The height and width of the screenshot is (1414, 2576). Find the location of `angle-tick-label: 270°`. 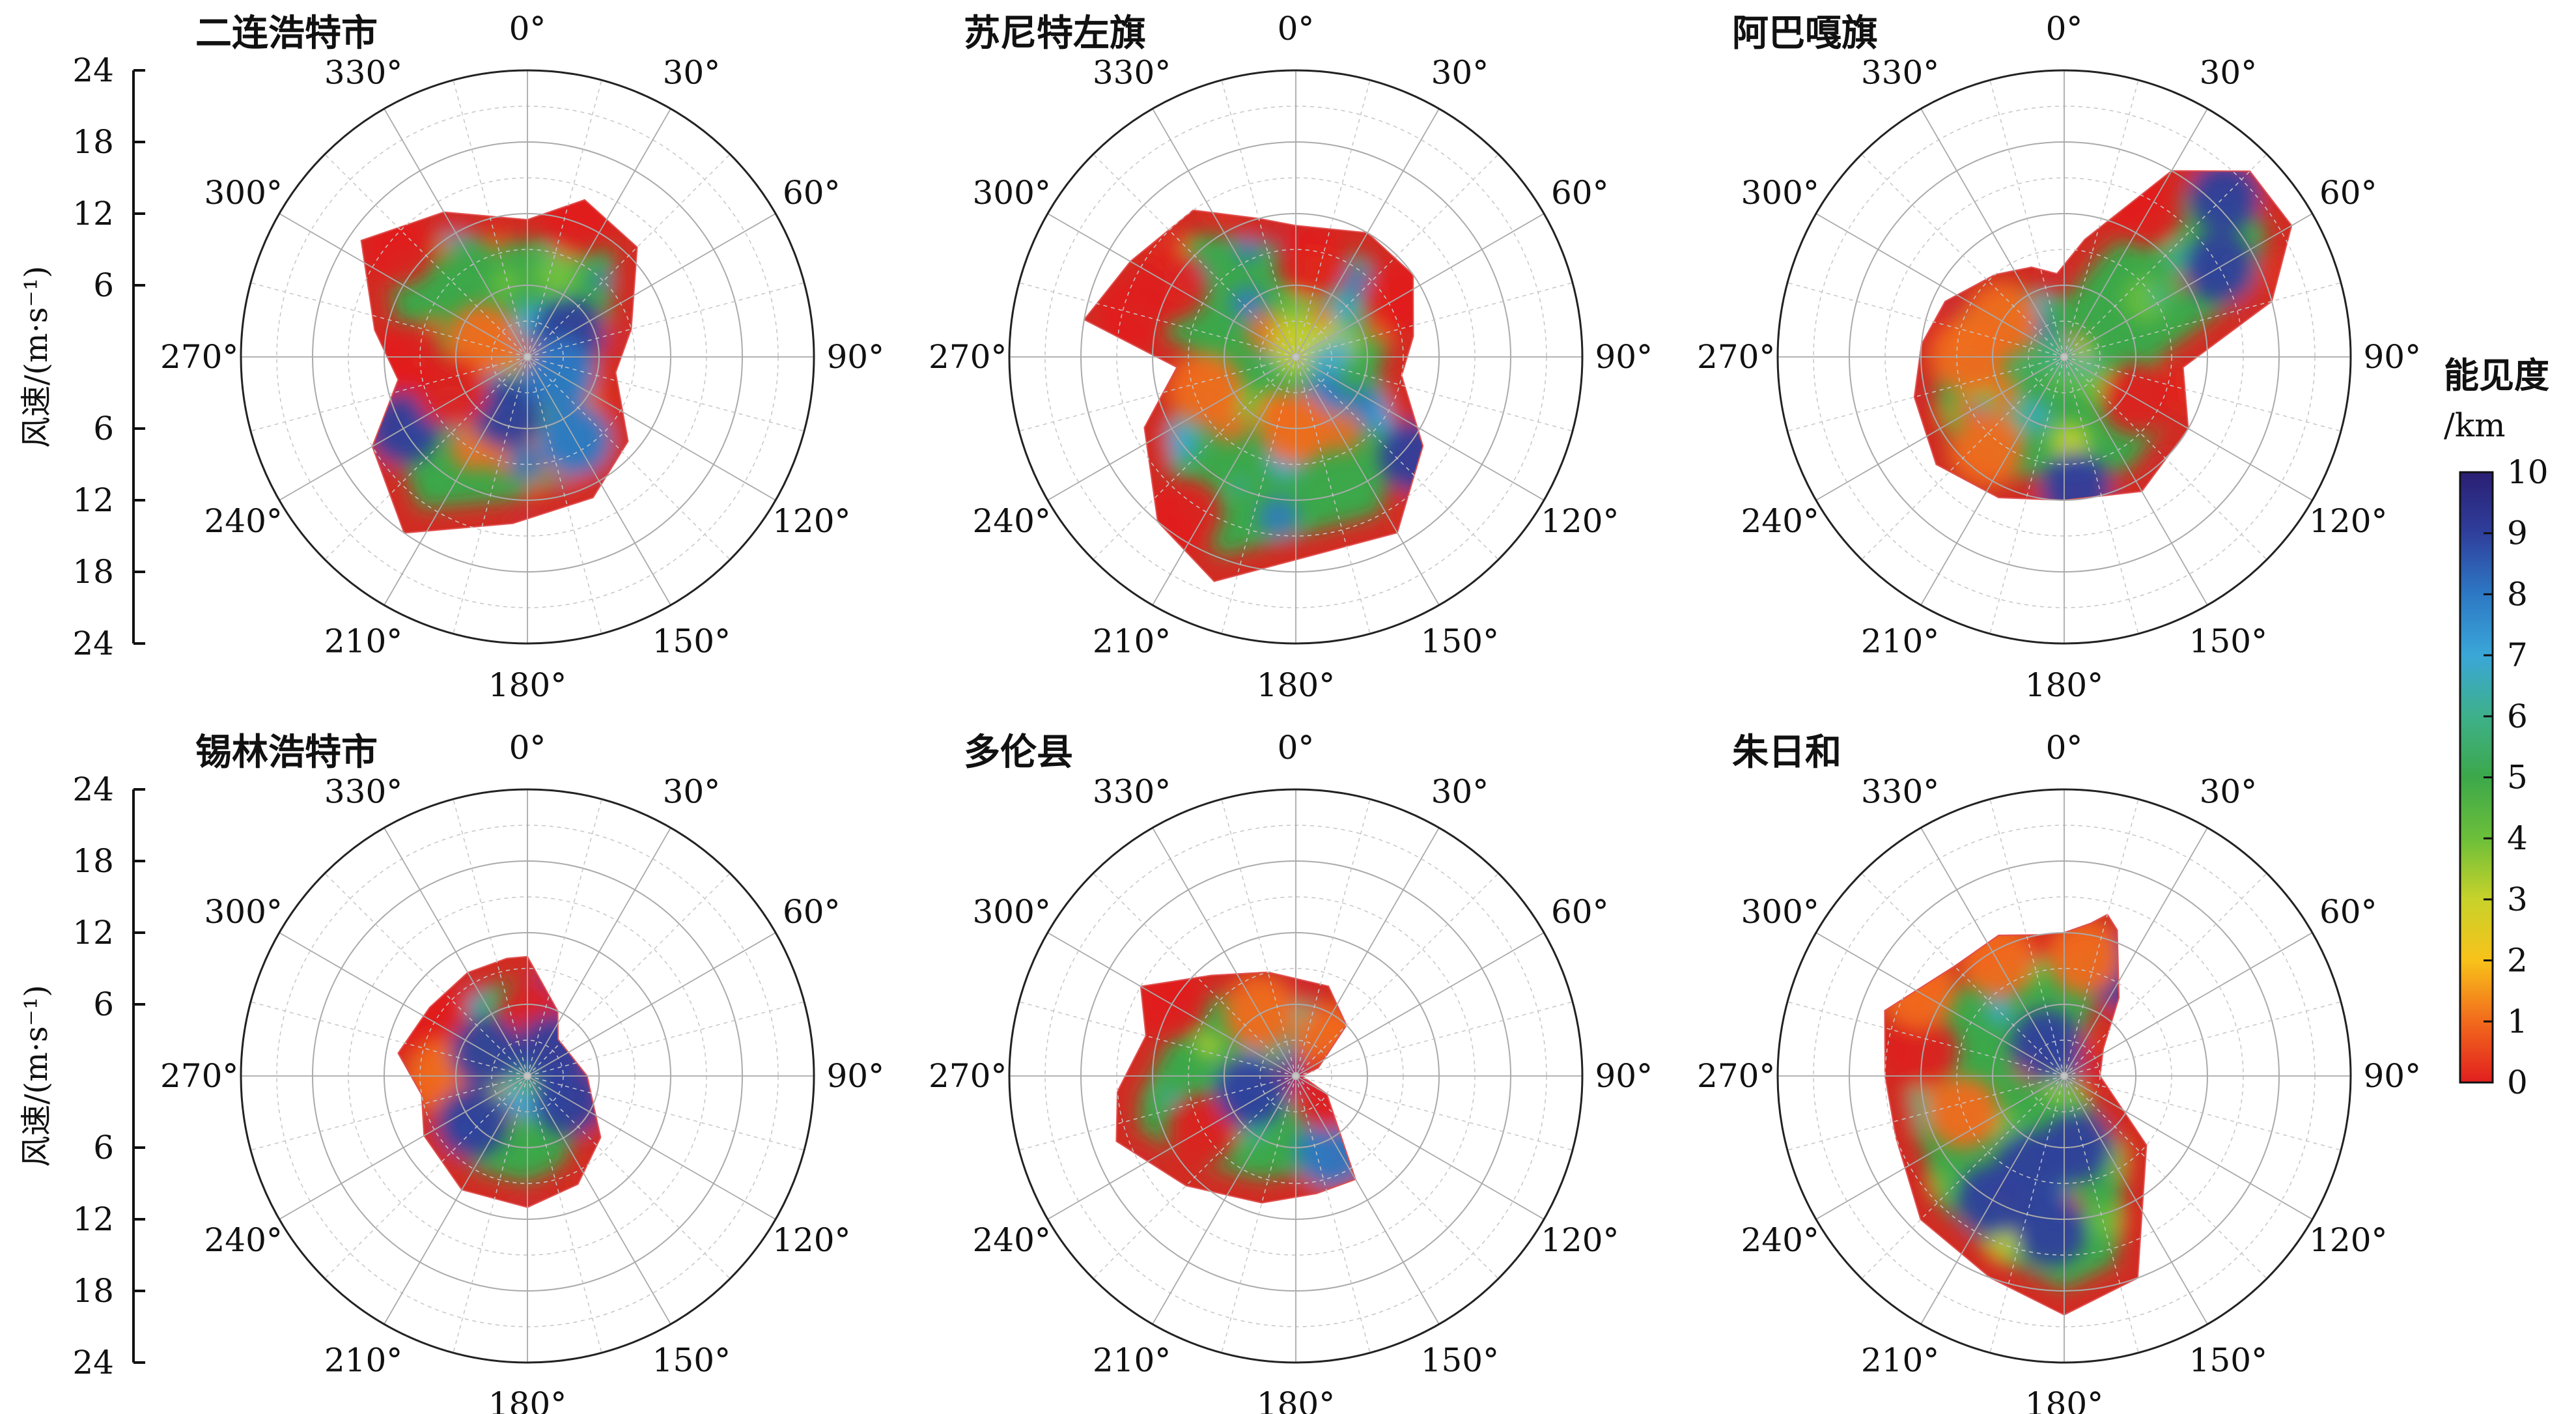

angle-tick-label: 270° is located at coordinates (968, 1076).